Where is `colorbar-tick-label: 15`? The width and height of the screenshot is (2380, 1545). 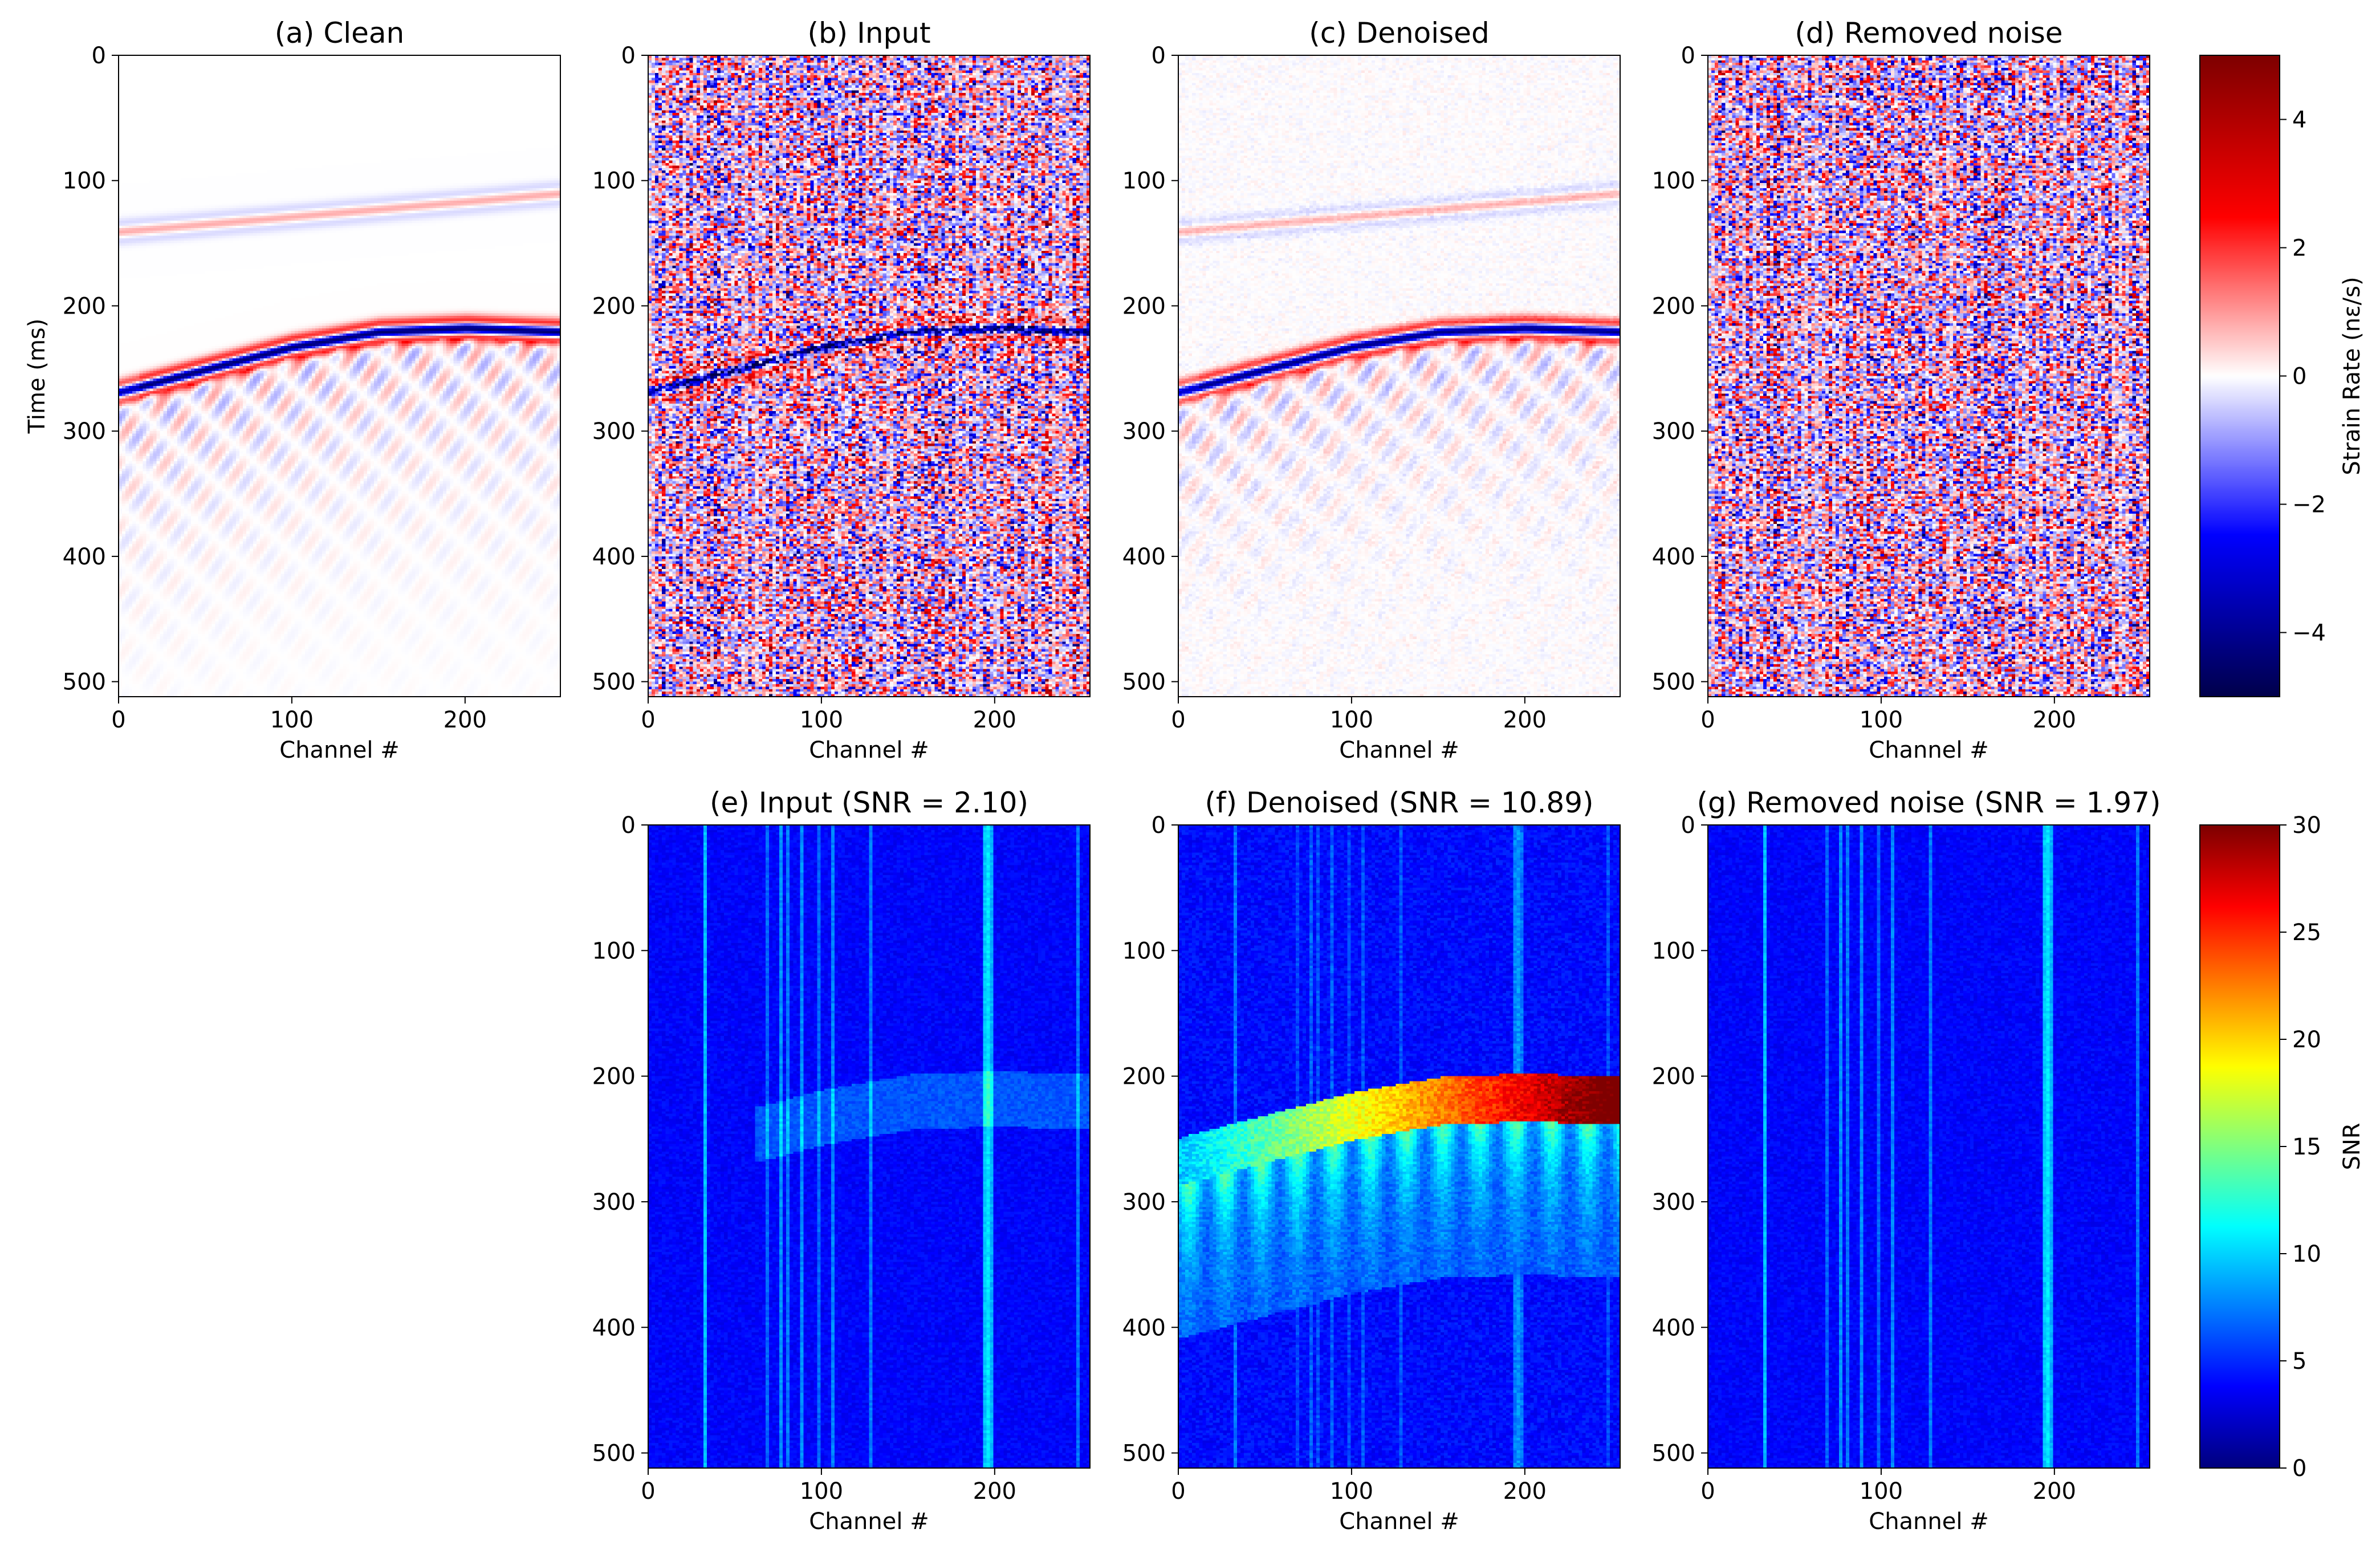
colorbar-tick-label: 15 is located at coordinates (2306, 1147).